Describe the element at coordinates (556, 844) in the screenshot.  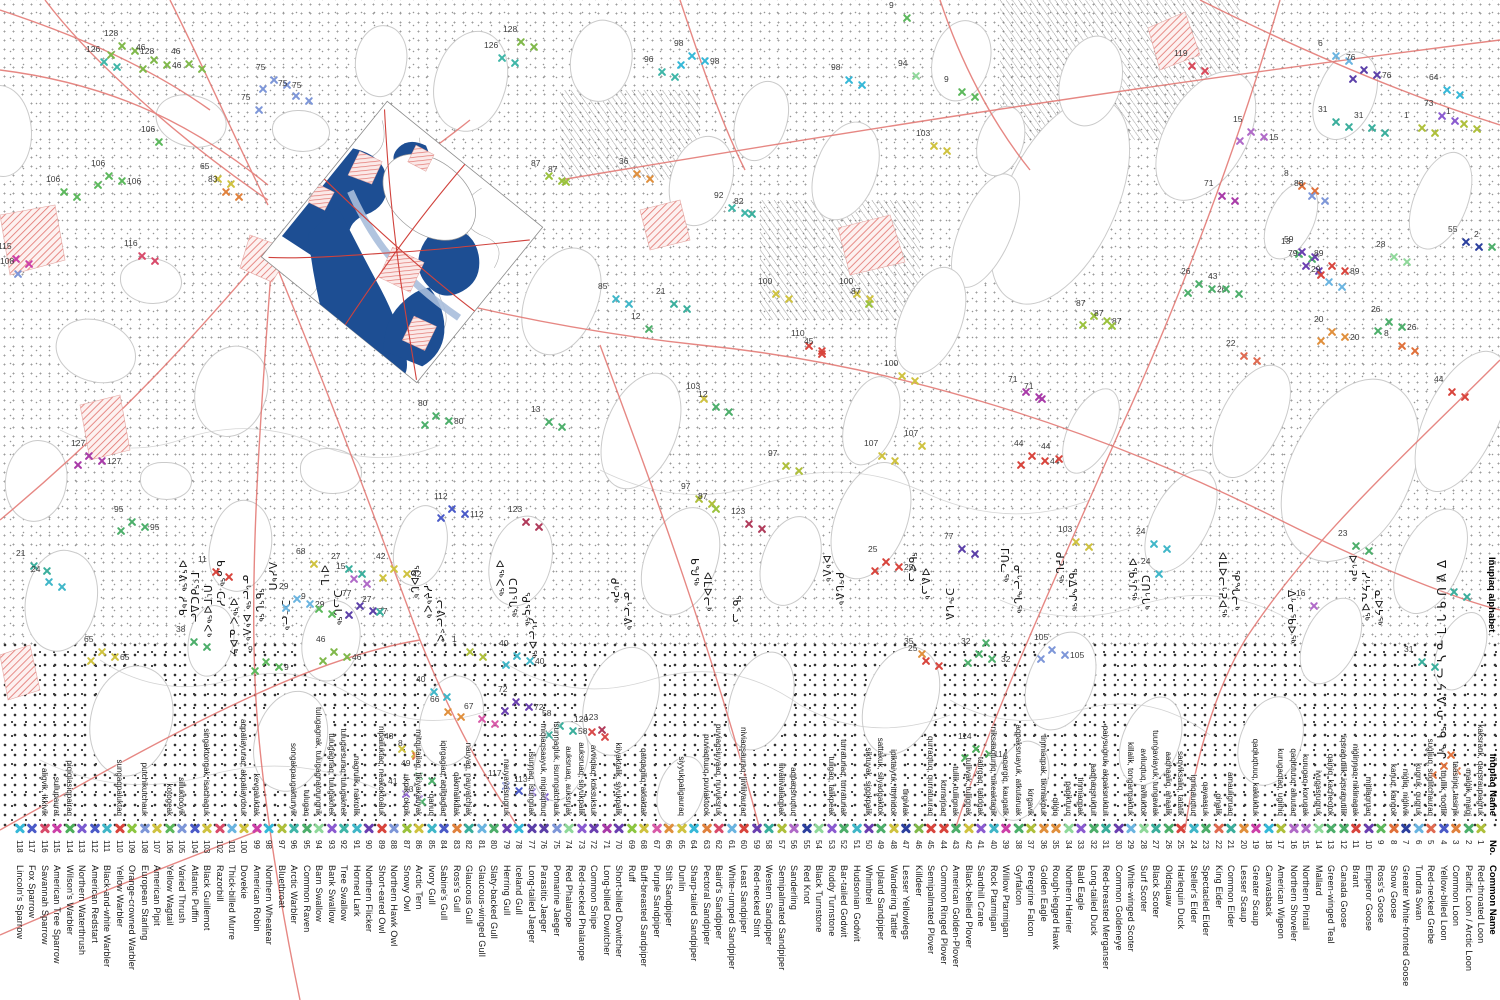
I see `legend-species-number: 75` at that location.